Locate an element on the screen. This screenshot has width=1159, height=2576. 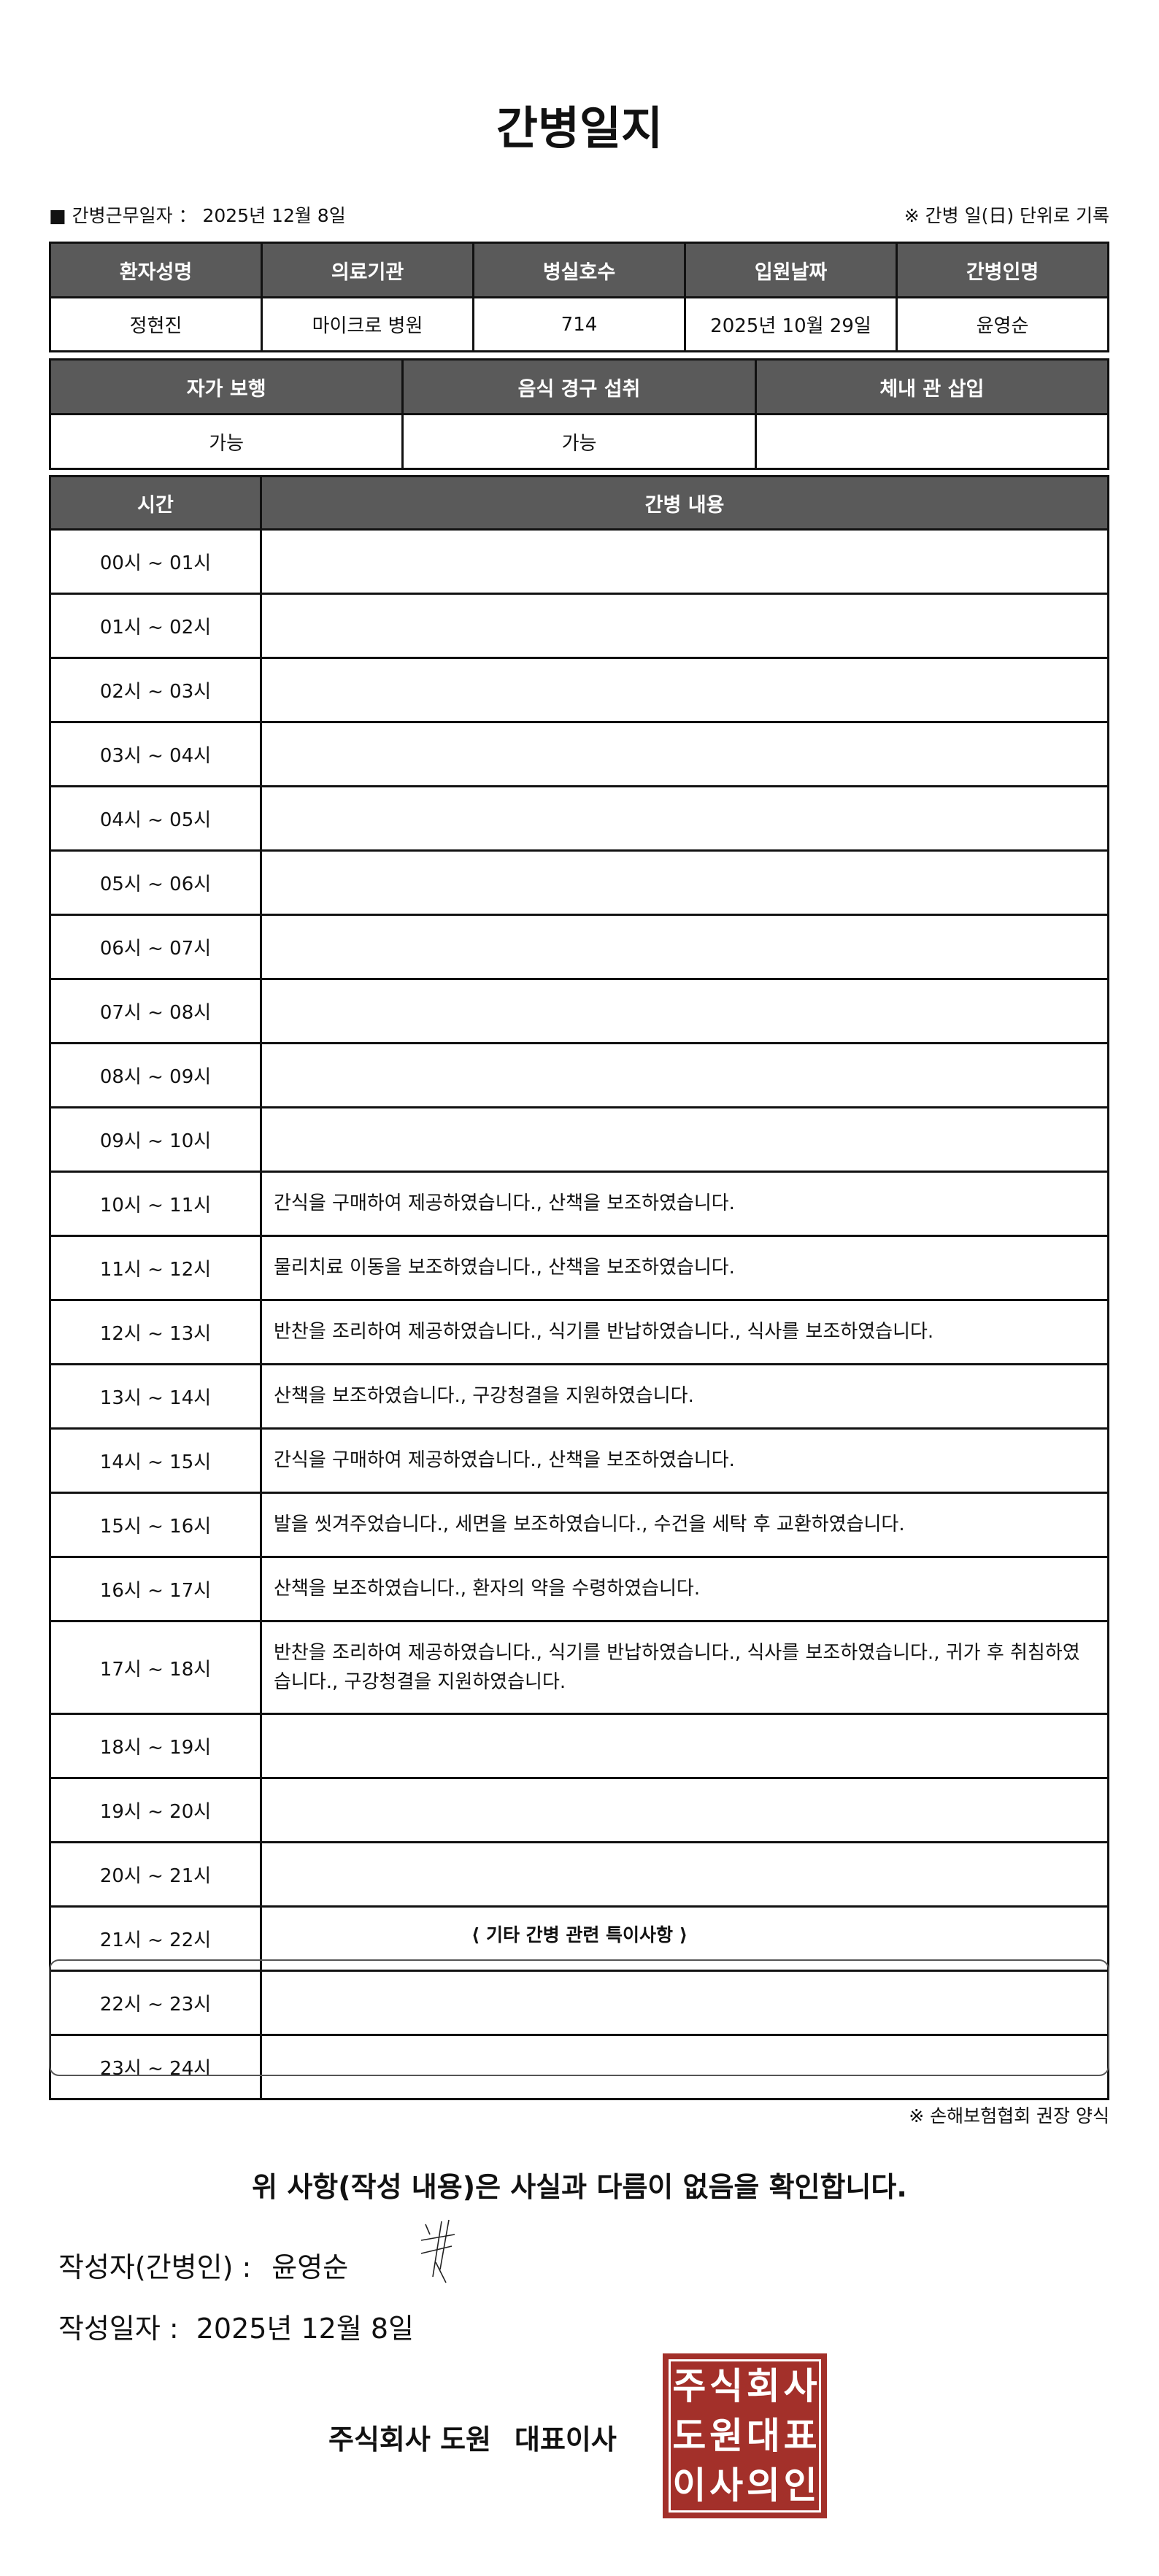
patient-name: 정현진 is located at coordinates (156, 324).